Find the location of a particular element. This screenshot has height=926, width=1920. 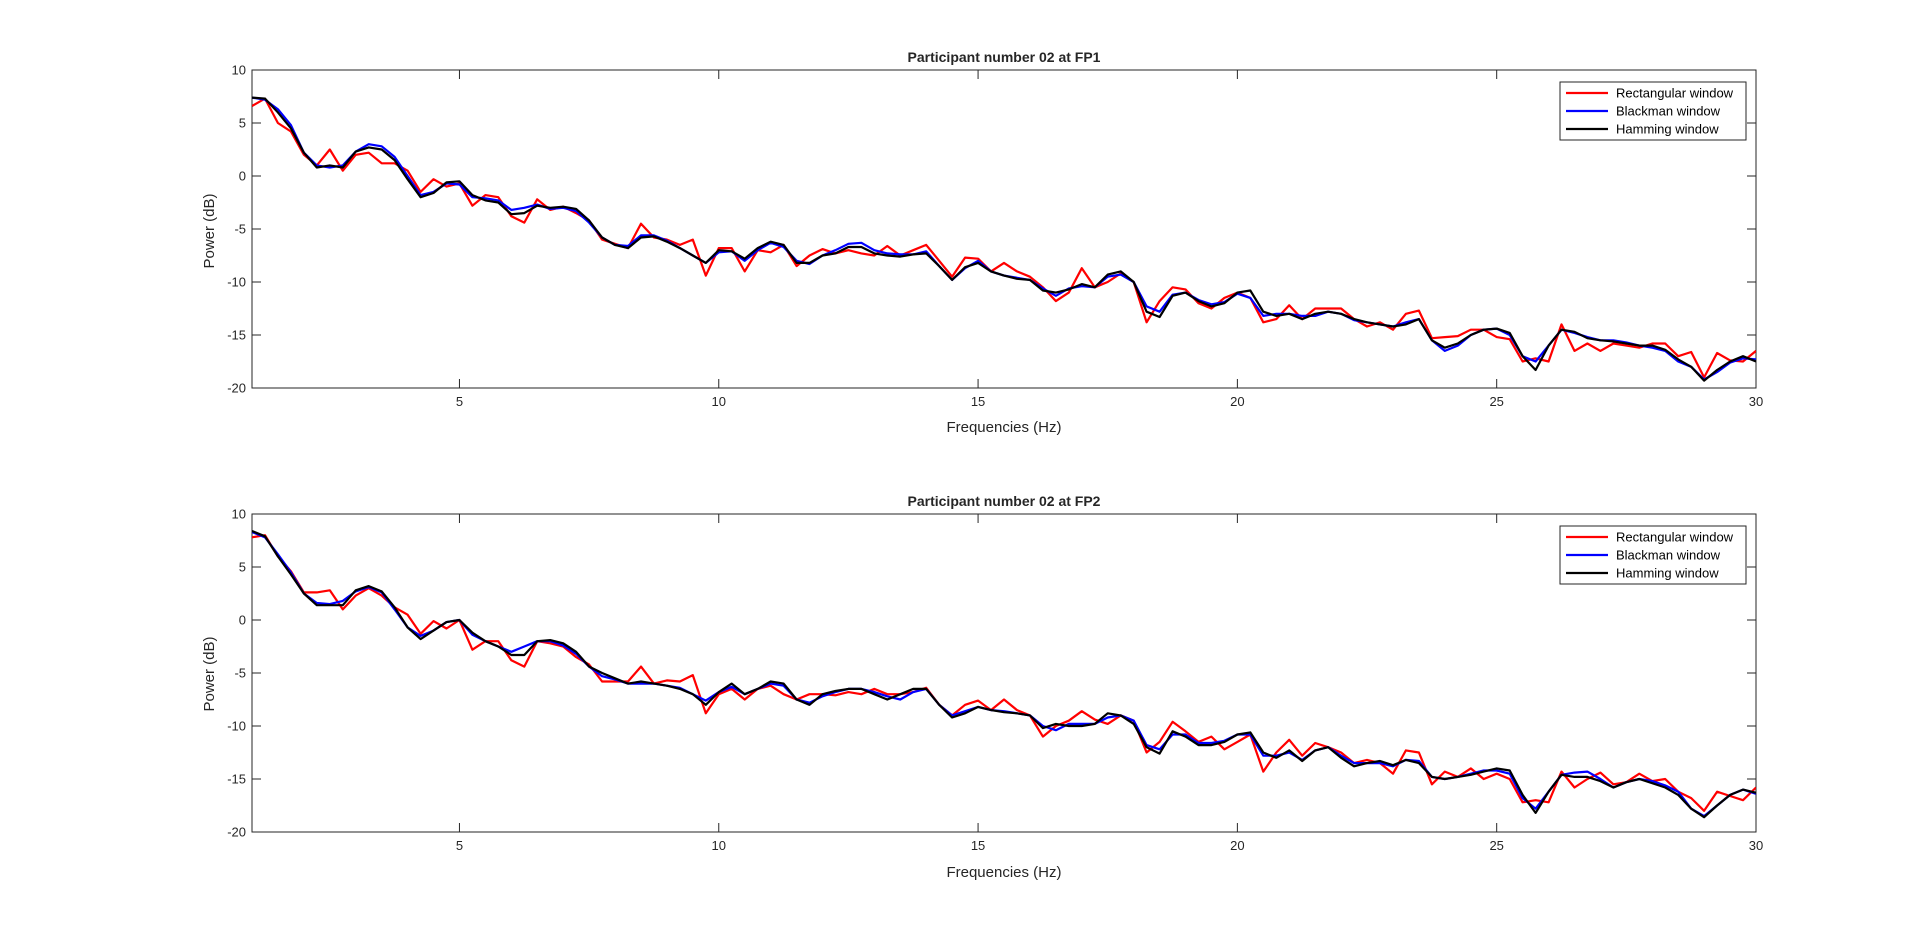

chart-title: Participant number 02 at FP2 is located at coordinates (1004, 501).